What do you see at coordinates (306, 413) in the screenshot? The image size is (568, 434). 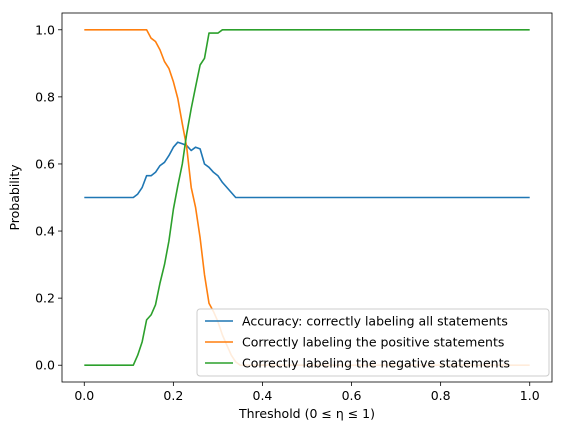 I see `x-axis-label: Threshold (0 ≤ η ≤ 1)` at bounding box center [306, 413].